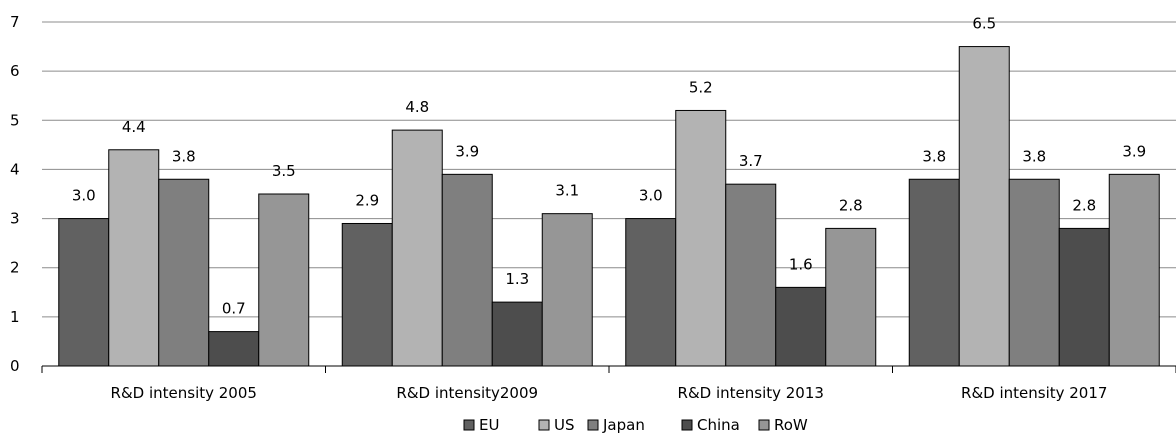 This screenshot has width=1176, height=436. What do you see at coordinates (791, 425) in the screenshot?
I see `legend-label: RoW` at bounding box center [791, 425].